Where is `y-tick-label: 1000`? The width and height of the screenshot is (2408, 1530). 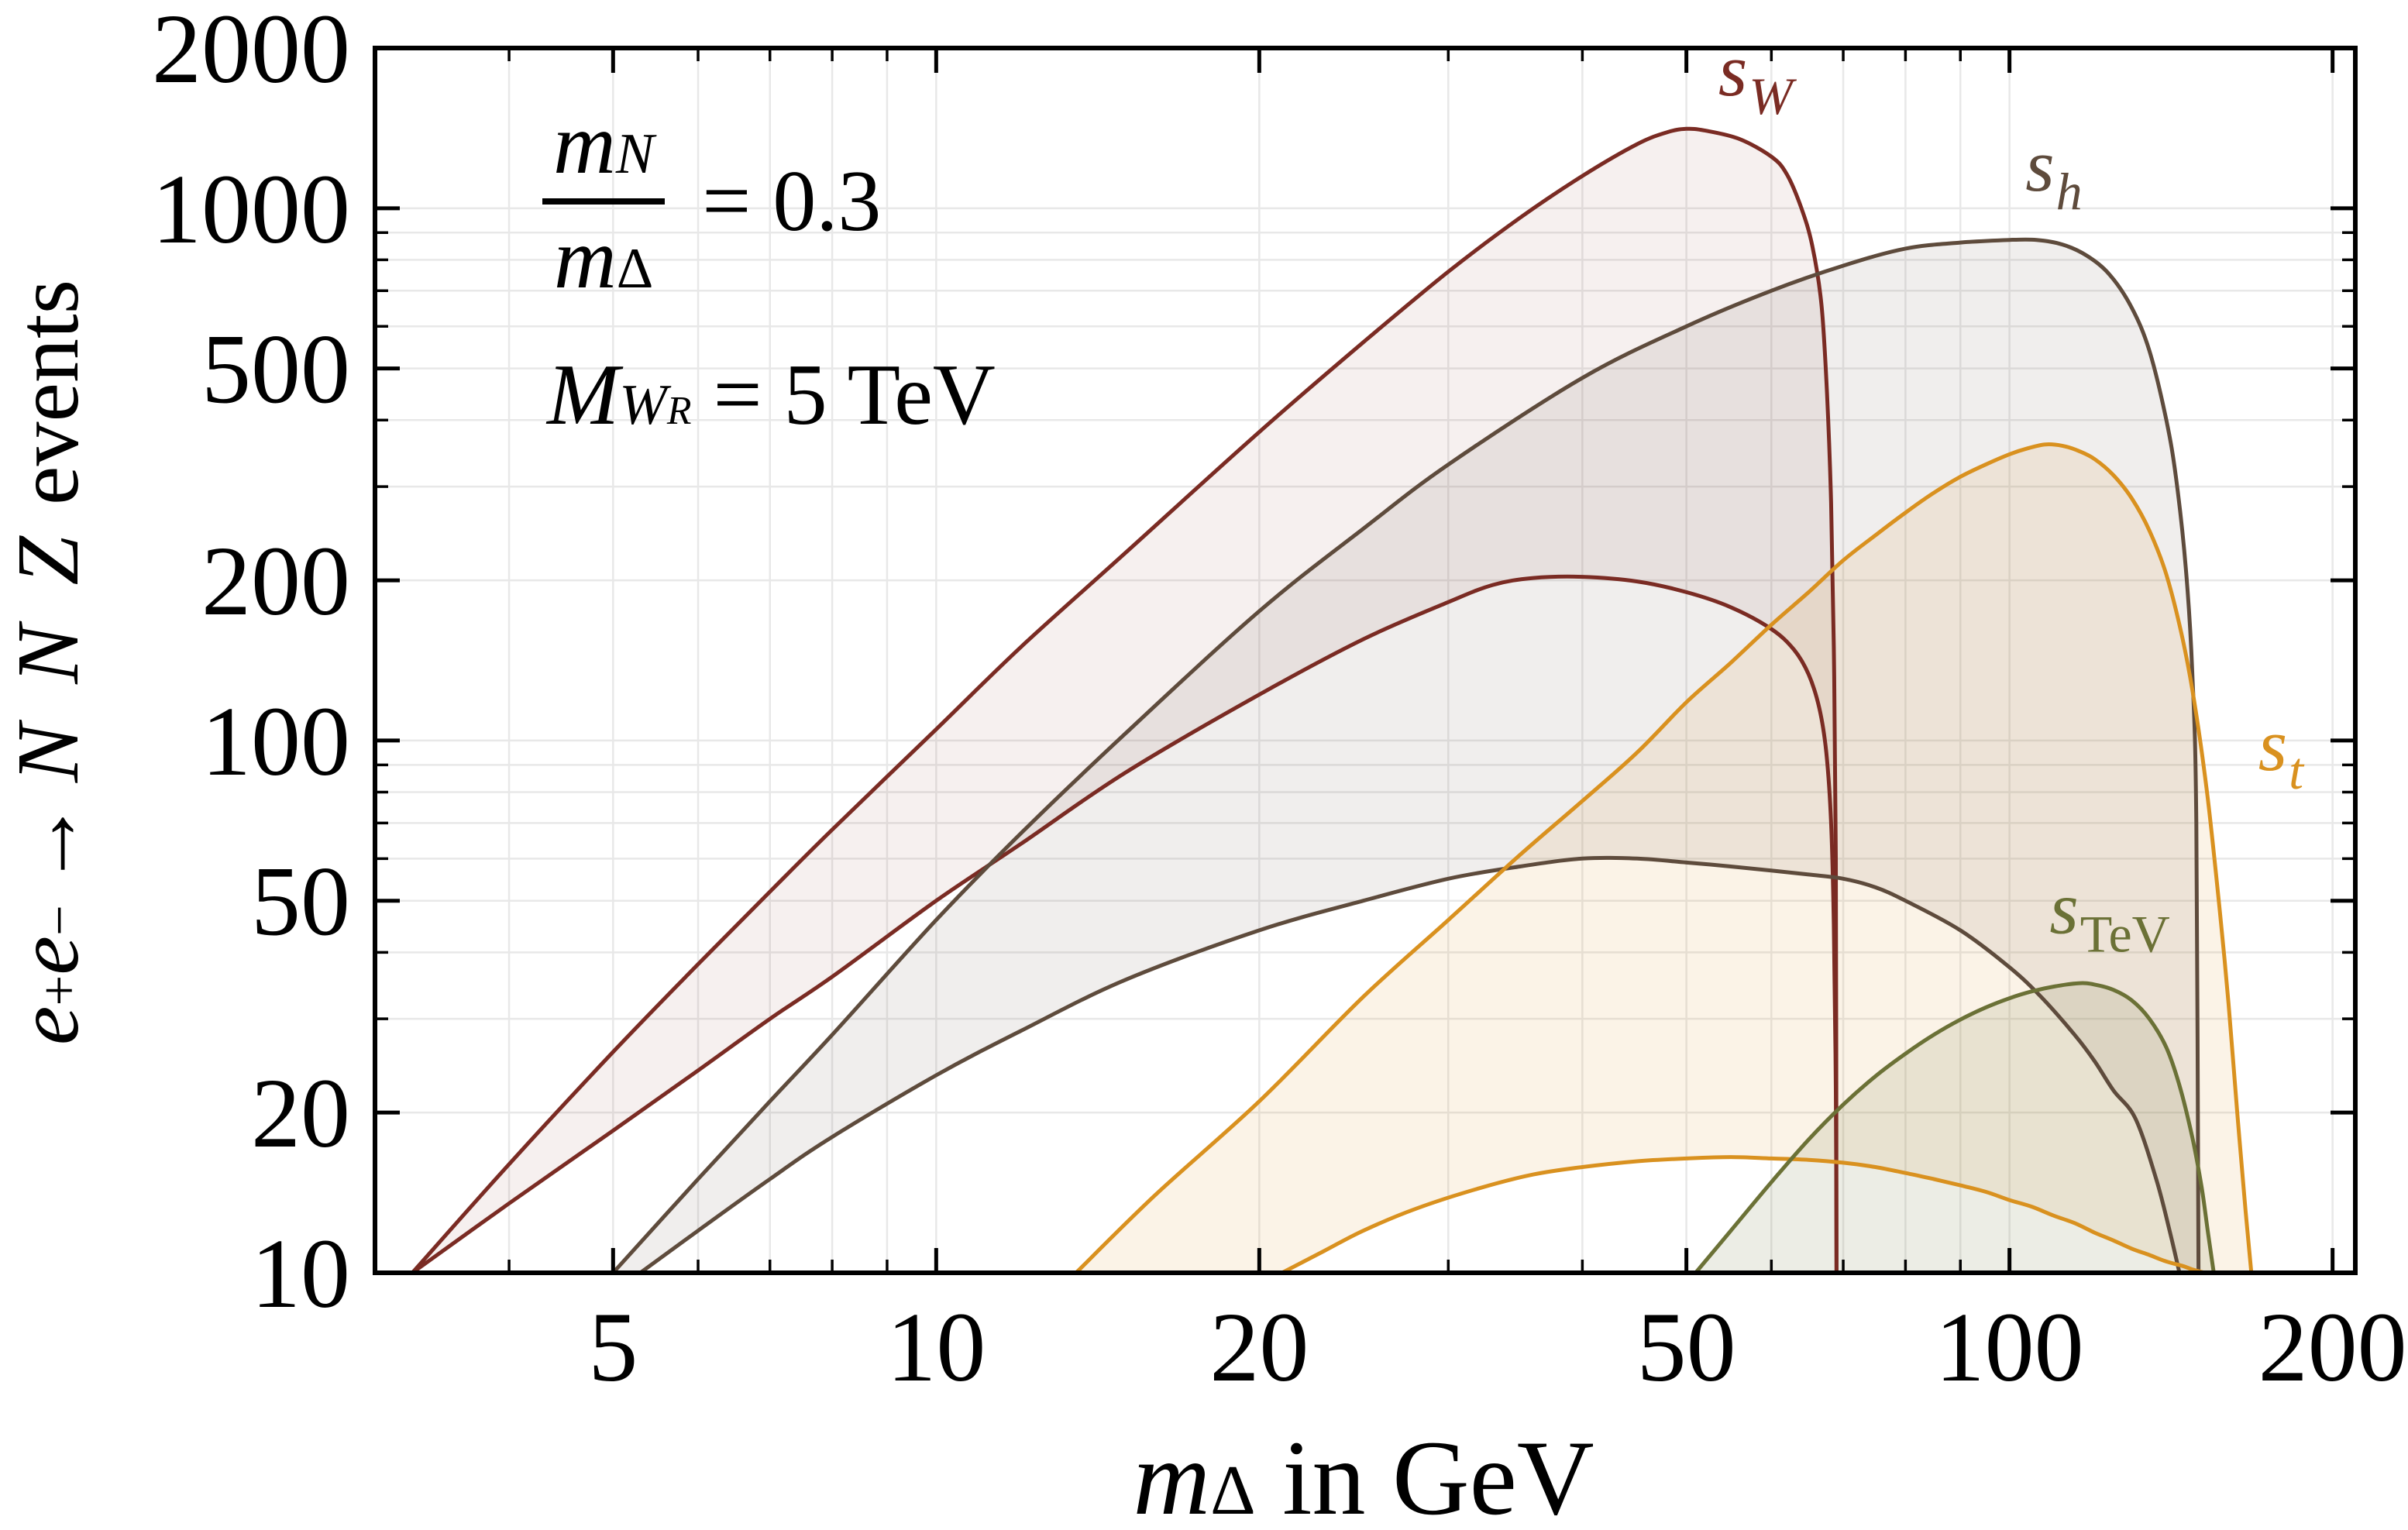
y-tick-label: 1000 is located at coordinates (251, 209).